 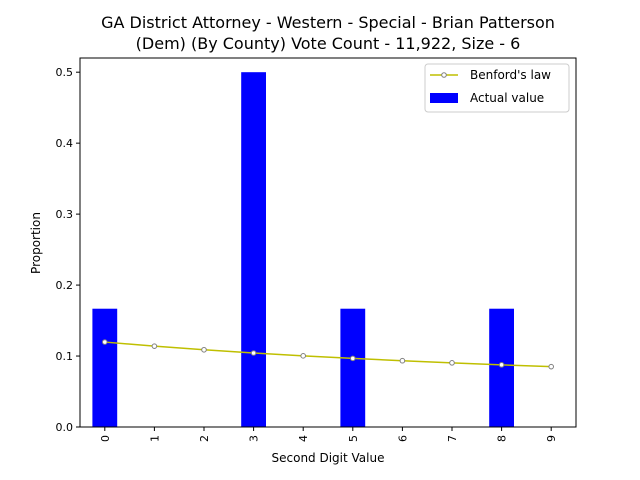 I want to click on x-tick-label-5: 5, so click(x=353, y=438).